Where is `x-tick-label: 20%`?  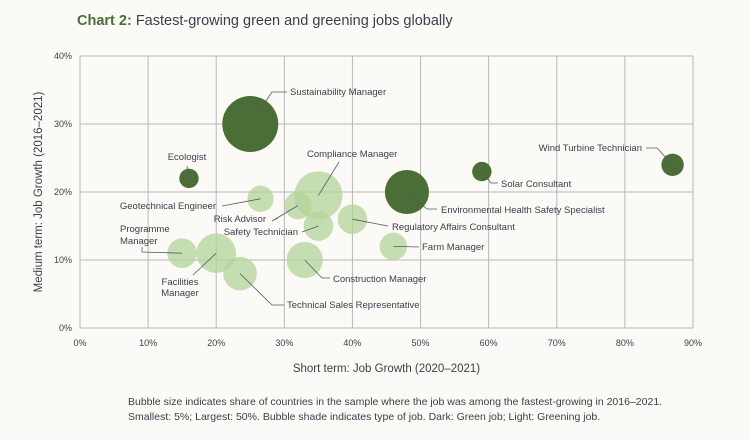
x-tick-label: 20% is located at coordinates (216, 343).